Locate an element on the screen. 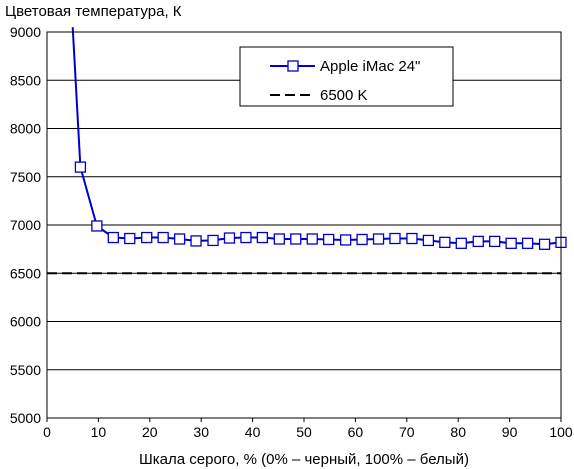  x-tick-label: 70 is located at coordinates (407, 432).